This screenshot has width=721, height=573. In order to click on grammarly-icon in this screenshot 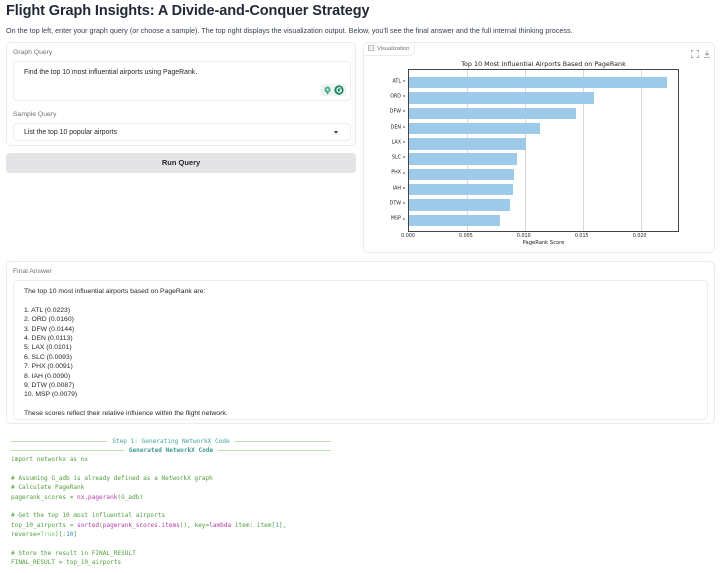, I will do `click(339, 90)`.